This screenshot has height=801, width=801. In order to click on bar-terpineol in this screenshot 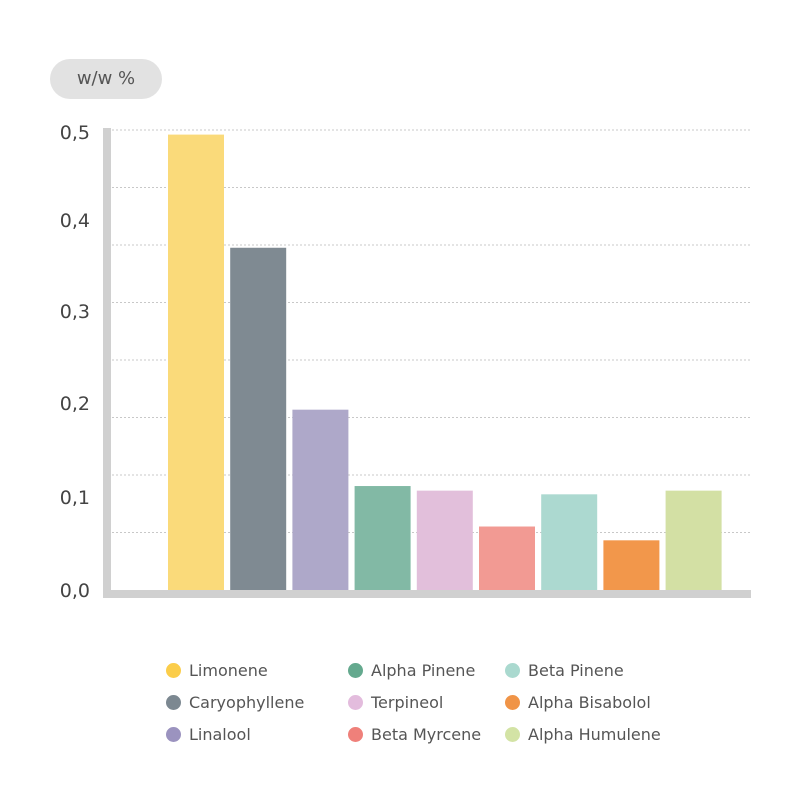, I will do `click(444, 540)`.